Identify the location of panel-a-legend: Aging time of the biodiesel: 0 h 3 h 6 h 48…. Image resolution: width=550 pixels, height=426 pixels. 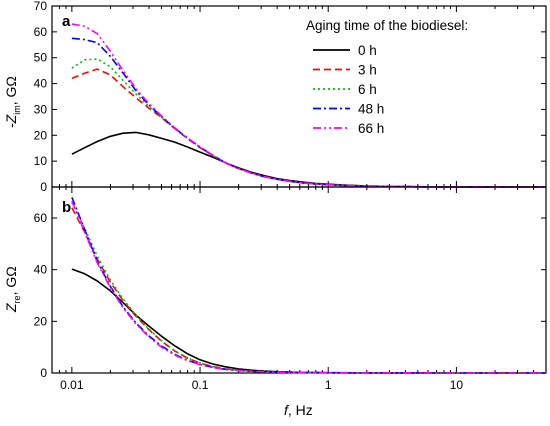
(387, 77).